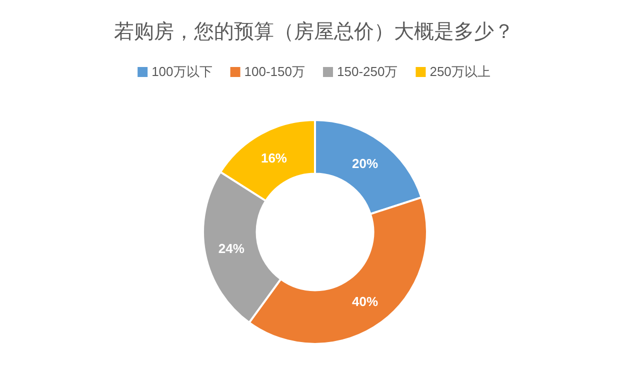 The width and height of the screenshot is (628, 377). Describe the element at coordinates (182, 71) in the screenshot. I see `legend-label: 100万以下` at that location.